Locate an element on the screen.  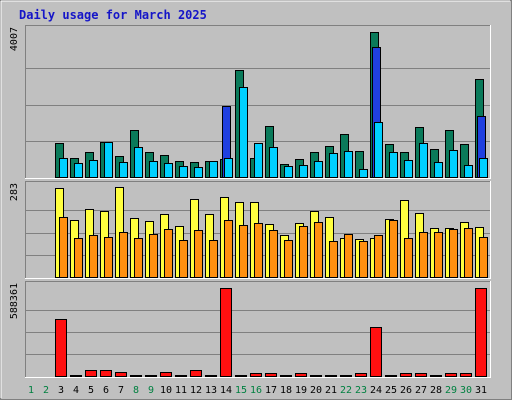
y-axis-max-label: 283 is located at coordinates (14, 192).